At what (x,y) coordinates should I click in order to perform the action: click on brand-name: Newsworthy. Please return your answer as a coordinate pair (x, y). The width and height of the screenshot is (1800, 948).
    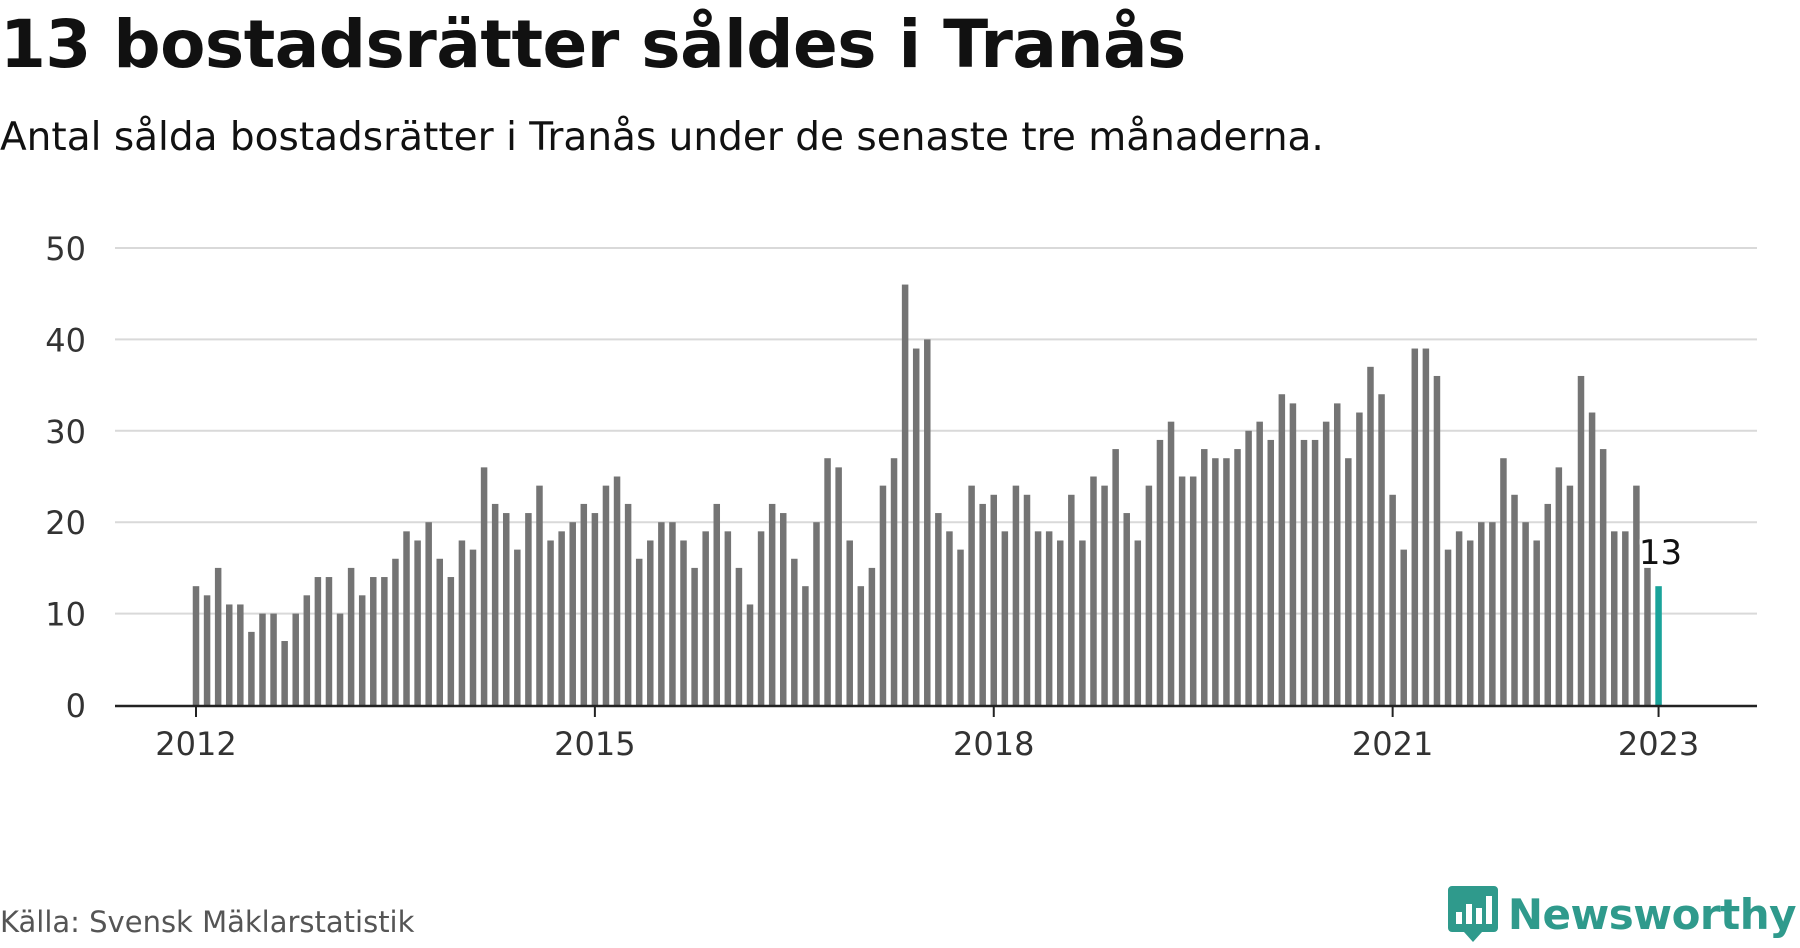
    Looking at the image, I should click on (1652, 914).